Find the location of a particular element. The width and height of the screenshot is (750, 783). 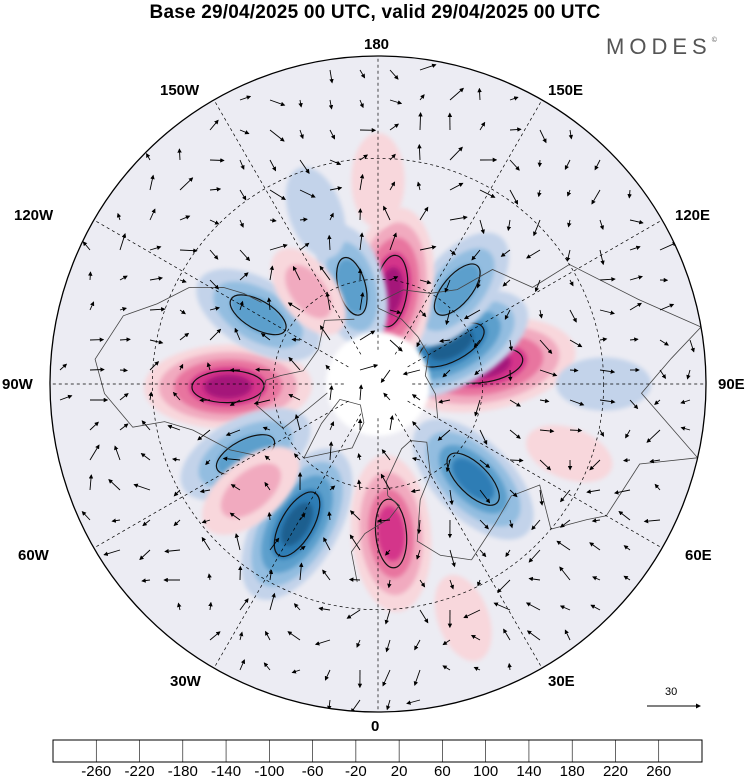

lon-label-60w: 60W is located at coordinates (33, 555).